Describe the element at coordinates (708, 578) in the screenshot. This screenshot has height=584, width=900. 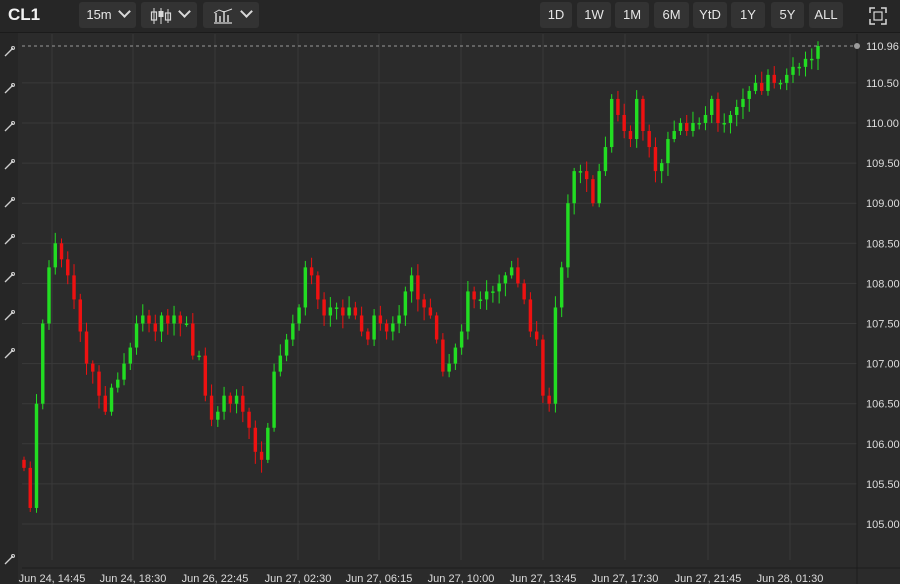
I see `time-tick-label: Jun 27, 21:45` at that location.